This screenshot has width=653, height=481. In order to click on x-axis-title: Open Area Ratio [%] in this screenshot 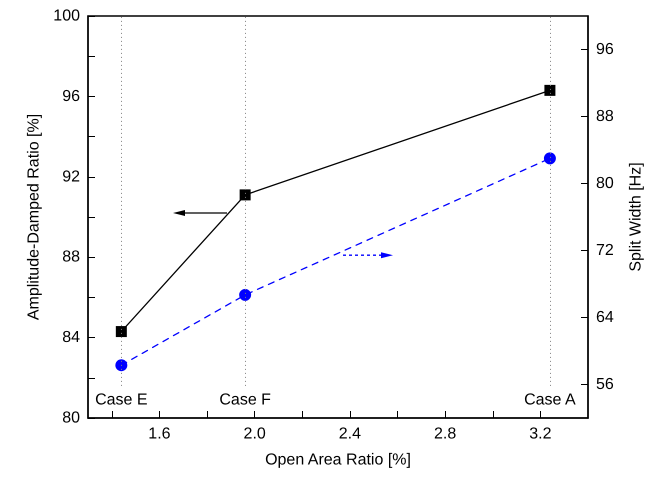, I will do `click(338, 460)`.